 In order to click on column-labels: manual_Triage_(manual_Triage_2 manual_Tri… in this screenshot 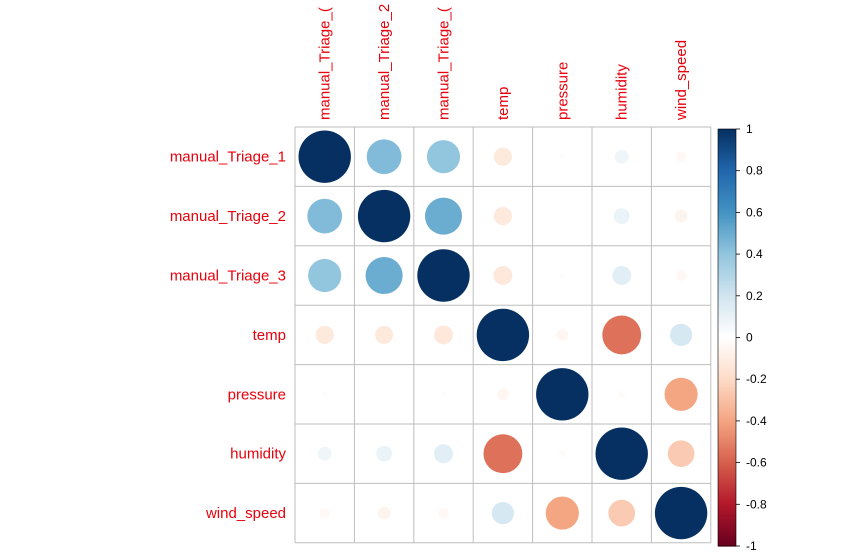, I will do `click(503, 62)`.